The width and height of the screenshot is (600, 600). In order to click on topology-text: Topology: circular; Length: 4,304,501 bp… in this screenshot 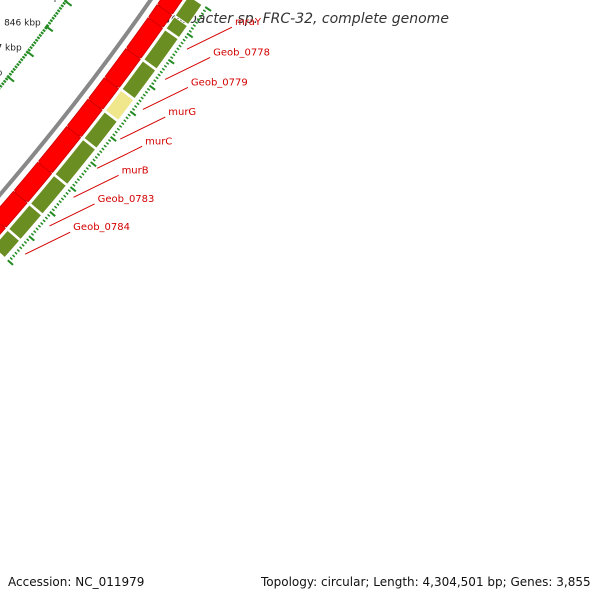, I will do `click(425, 582)`.